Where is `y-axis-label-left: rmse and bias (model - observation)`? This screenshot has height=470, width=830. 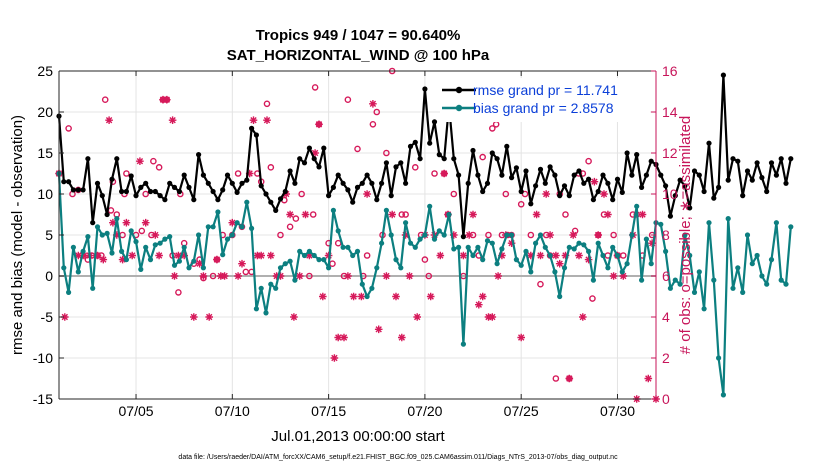
y-axis-label-left: rmse and bias (model - observation) is located at coordinates (17, 235).